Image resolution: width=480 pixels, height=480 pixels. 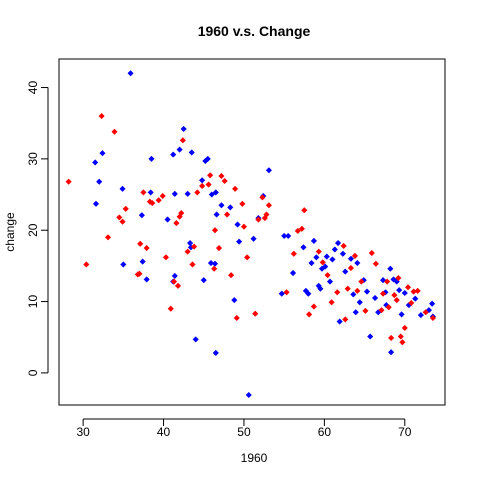 I want to click on y-axis: 0 10 20 30 40, so click(x=37, y=228).